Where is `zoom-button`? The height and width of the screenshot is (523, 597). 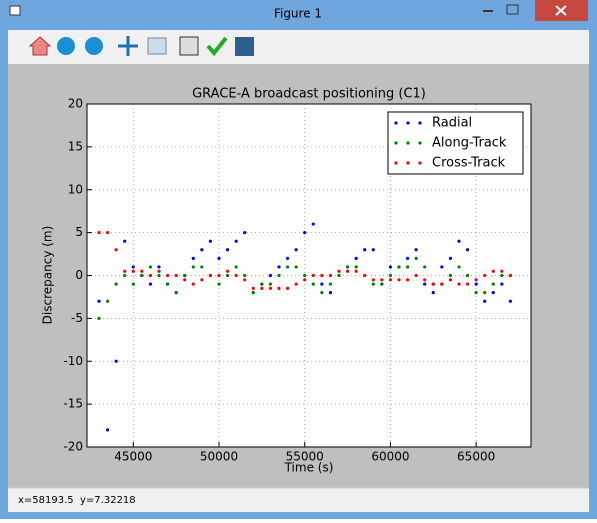
zoom-button is located at coordinates (157, 46).